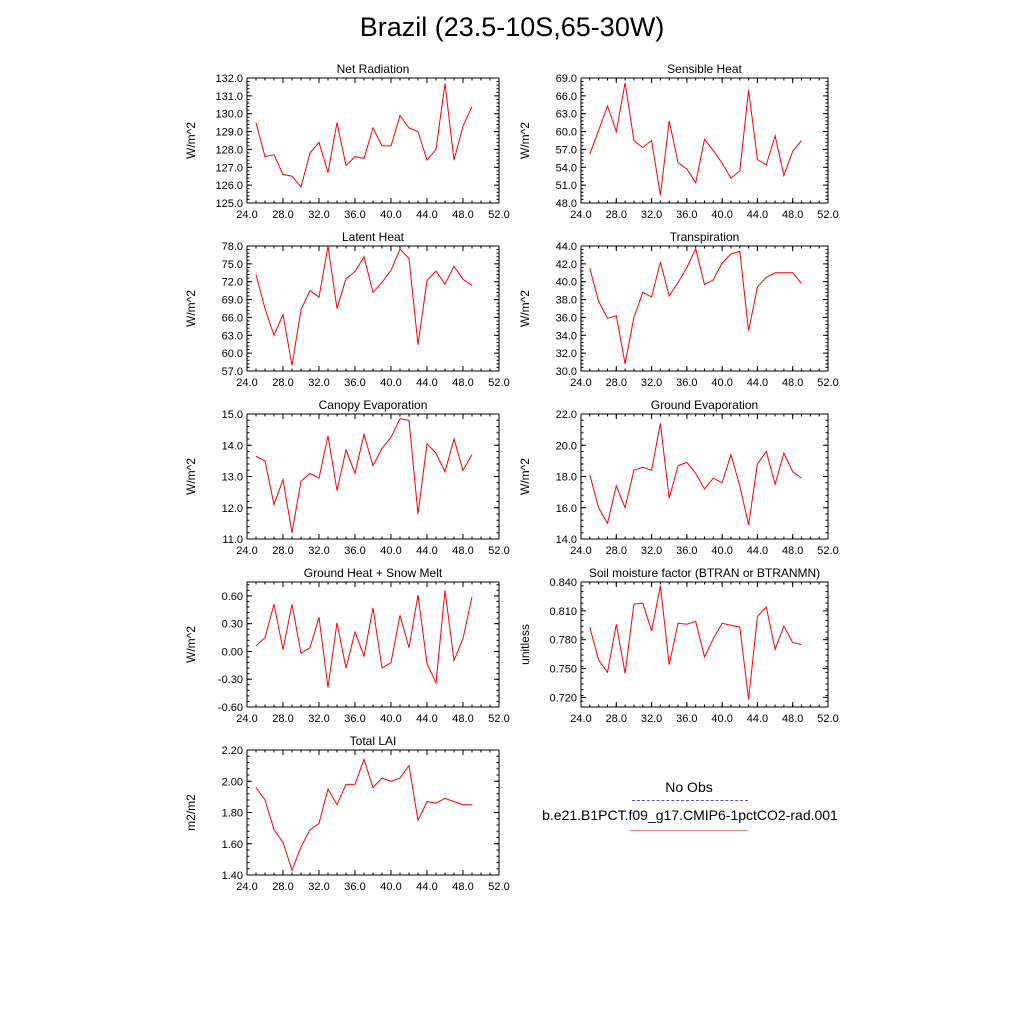 The height and width of the screenshot is (1024, 1024). What do you see at coordinates (229, 168) in the screenshot?
I see `y-tick-label: 127.0` at bounding box center [229, 168].